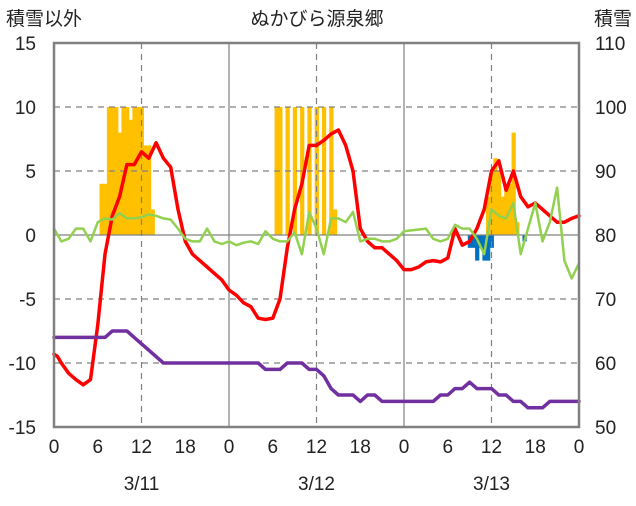 The image size is (636, 506). I want to click on right-y-tick-label: 70, so click(605, 300).